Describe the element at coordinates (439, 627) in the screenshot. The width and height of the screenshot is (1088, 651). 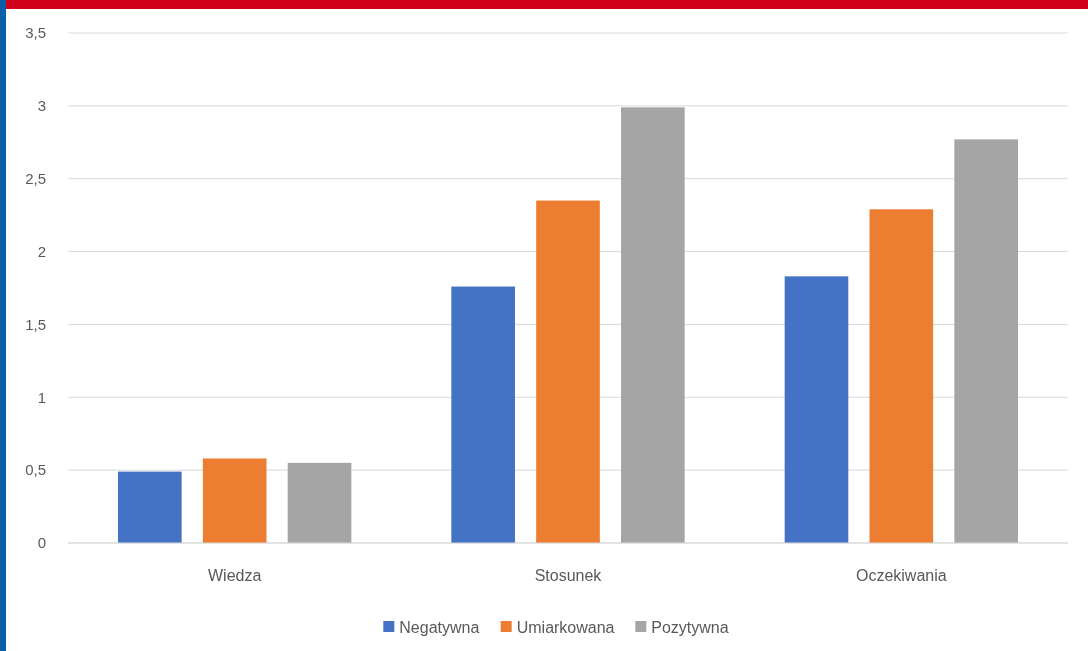
I see `legend-label: Negatywna` at that location.